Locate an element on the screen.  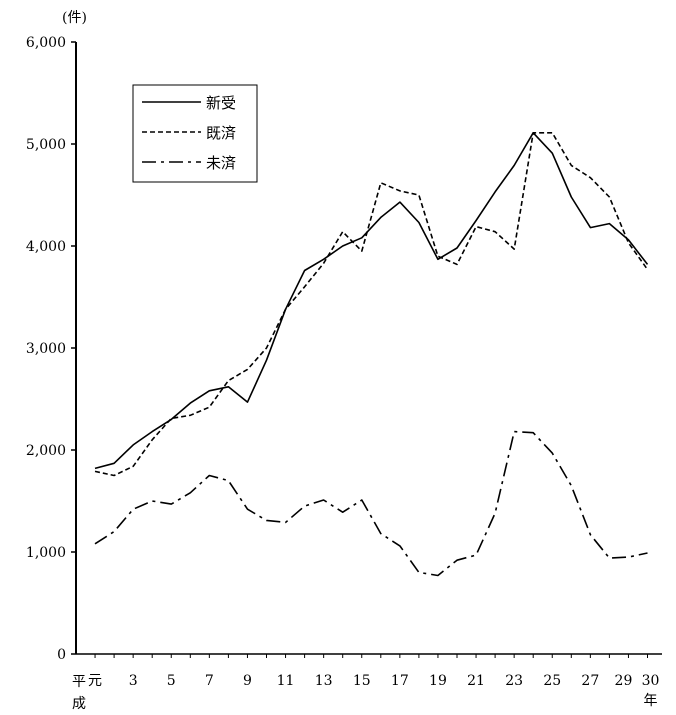
era-label-bottom: 成 is located at coordinates (79, 704).